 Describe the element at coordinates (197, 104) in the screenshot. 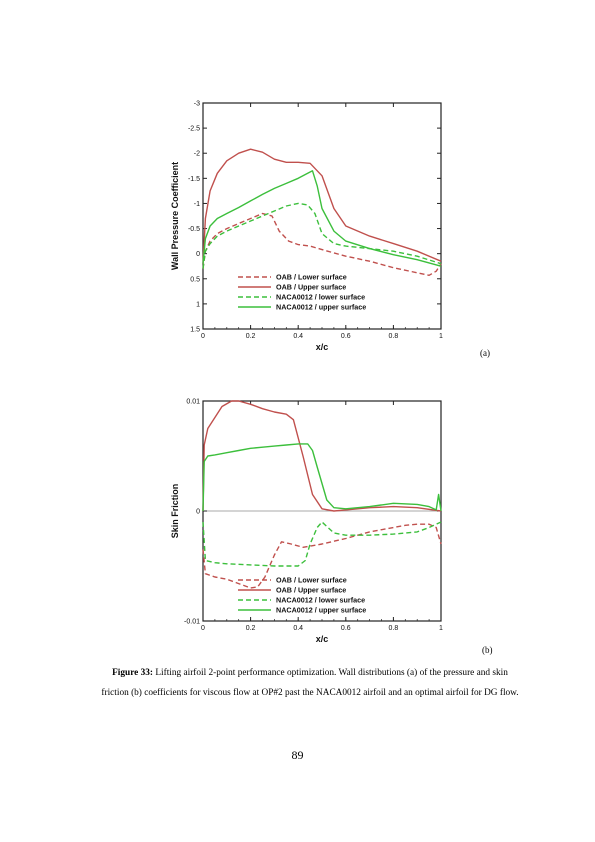

I see `y-tick-label: -3` at that location.